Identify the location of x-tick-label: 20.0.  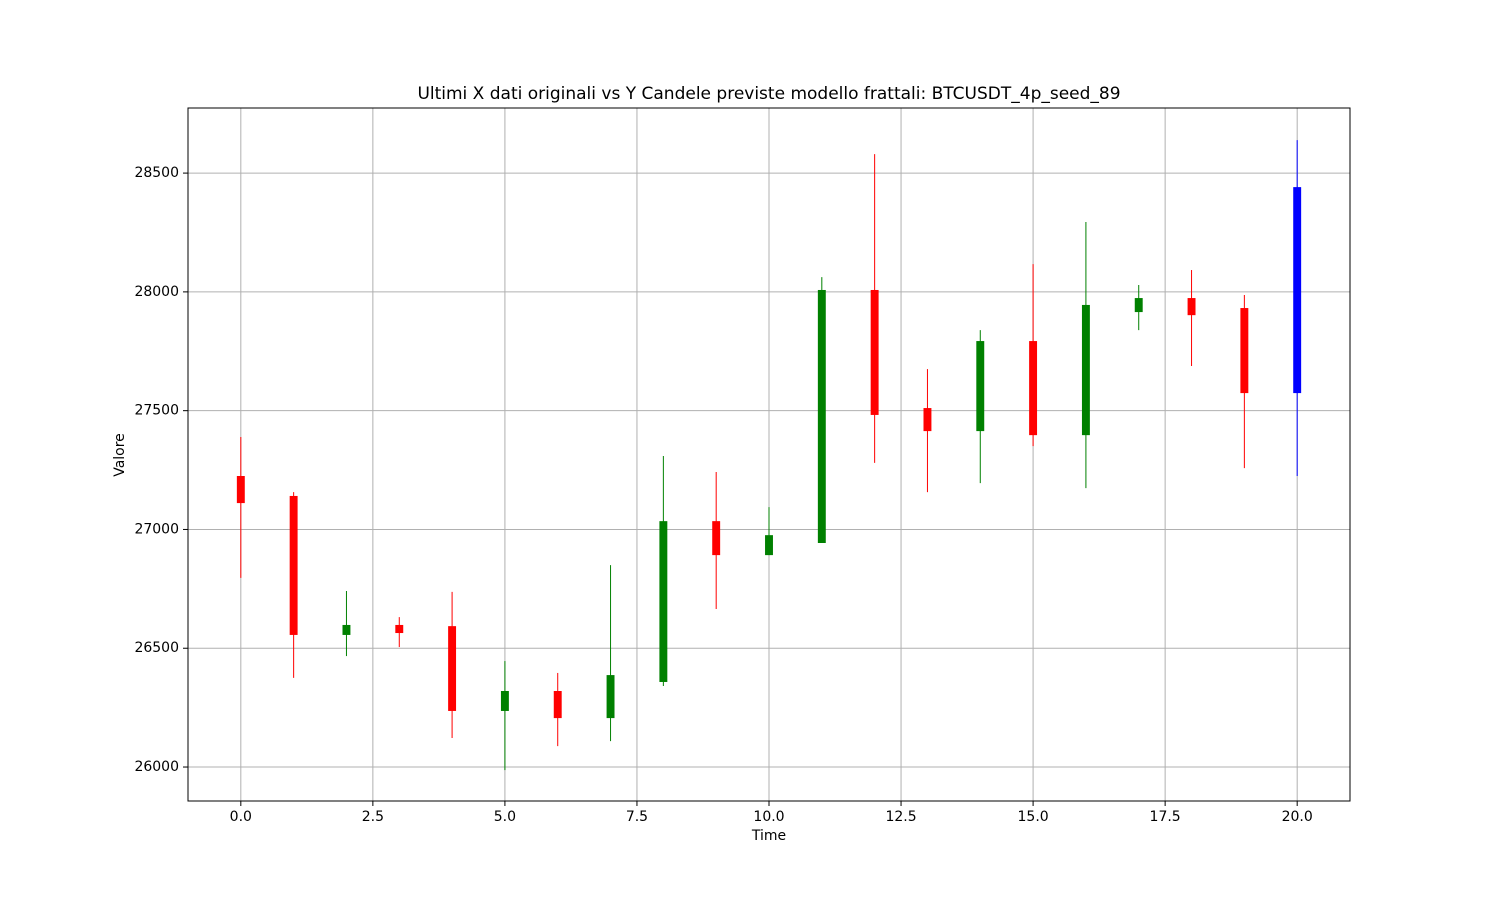
(1297, 817).